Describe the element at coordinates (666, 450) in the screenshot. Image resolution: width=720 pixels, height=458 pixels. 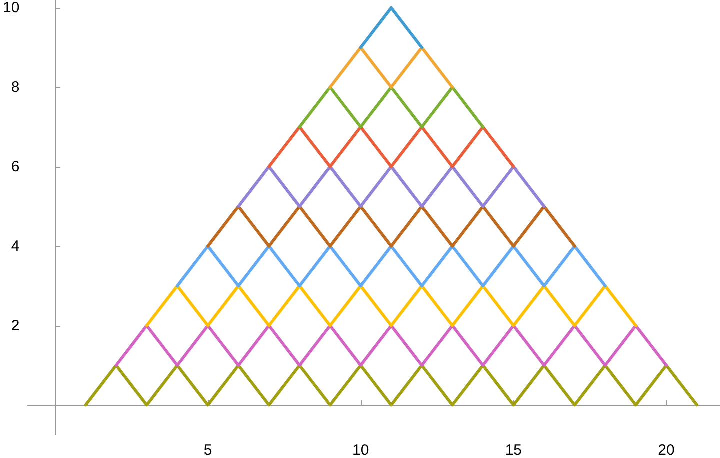
I see `x-tick-label: 20` at that location.